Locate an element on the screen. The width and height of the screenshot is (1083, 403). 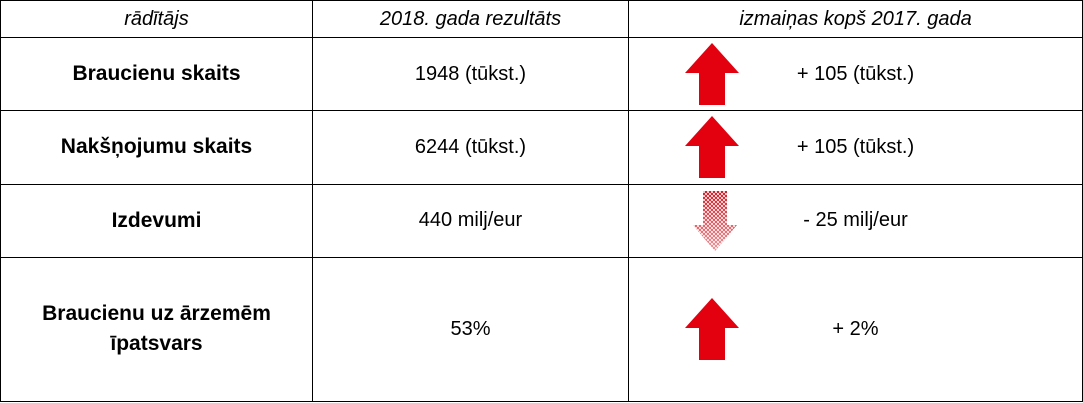
row-label: Braucienu uz ārzemēm īpatsvars is located at coordinates (156, 329).